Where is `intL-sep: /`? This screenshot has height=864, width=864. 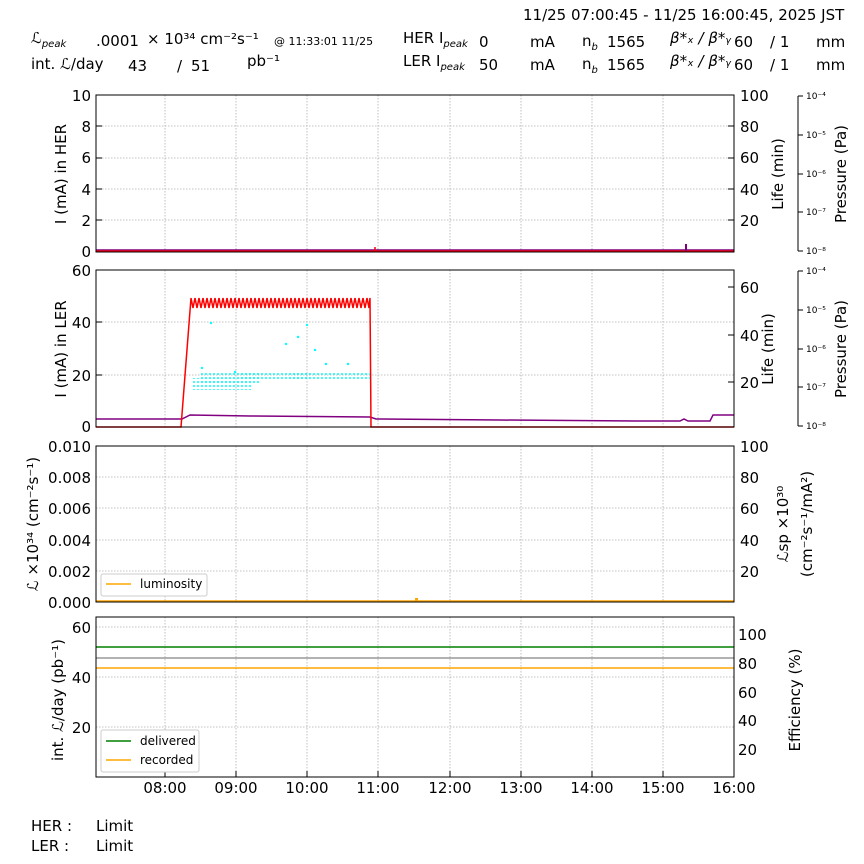 intL-sep: / is located at coordinates (180, 66).